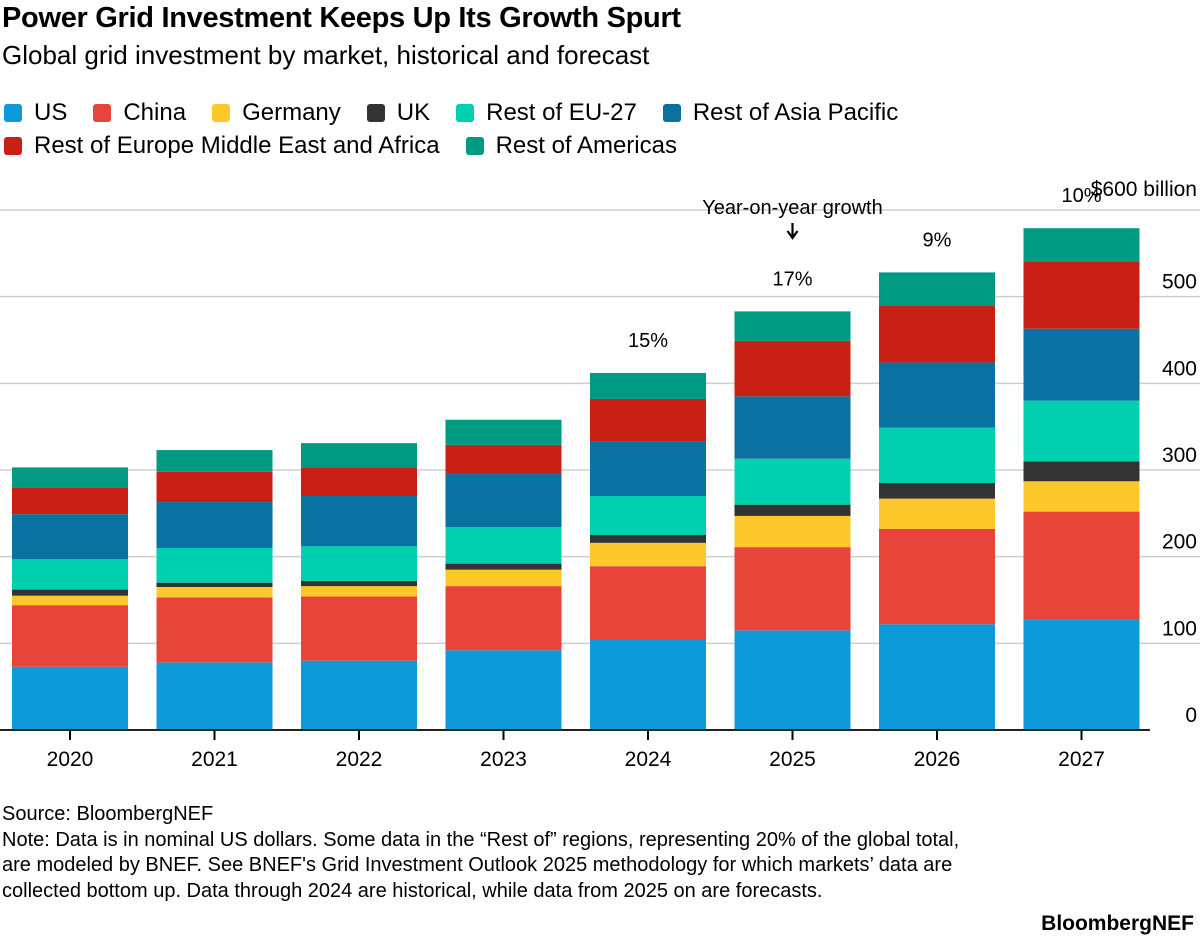 The image size is (1200, 946). What do you see at coordinates (237, 145) in the screenshot?
I see `legend-label: Rest of Europe Middle East and Africa` at bounding box center [237, 145].